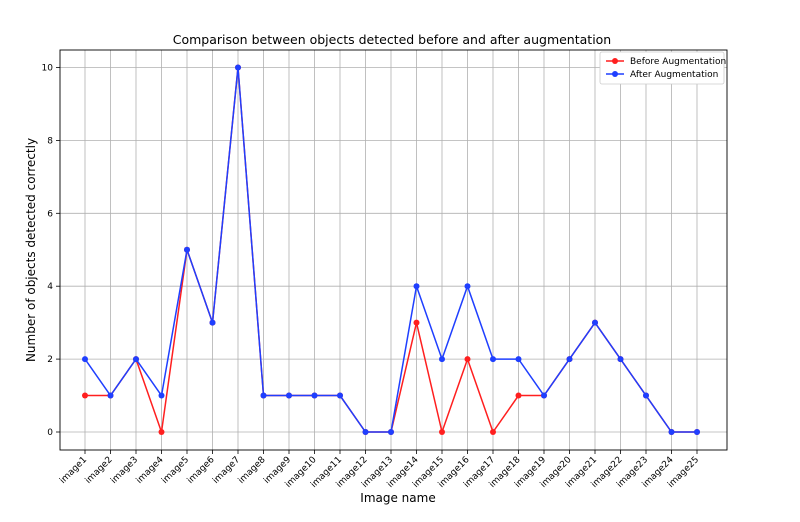  Describe the element at coordinates (50, 141) in the screenshot. I see `y-tick-label: 8` at that location.